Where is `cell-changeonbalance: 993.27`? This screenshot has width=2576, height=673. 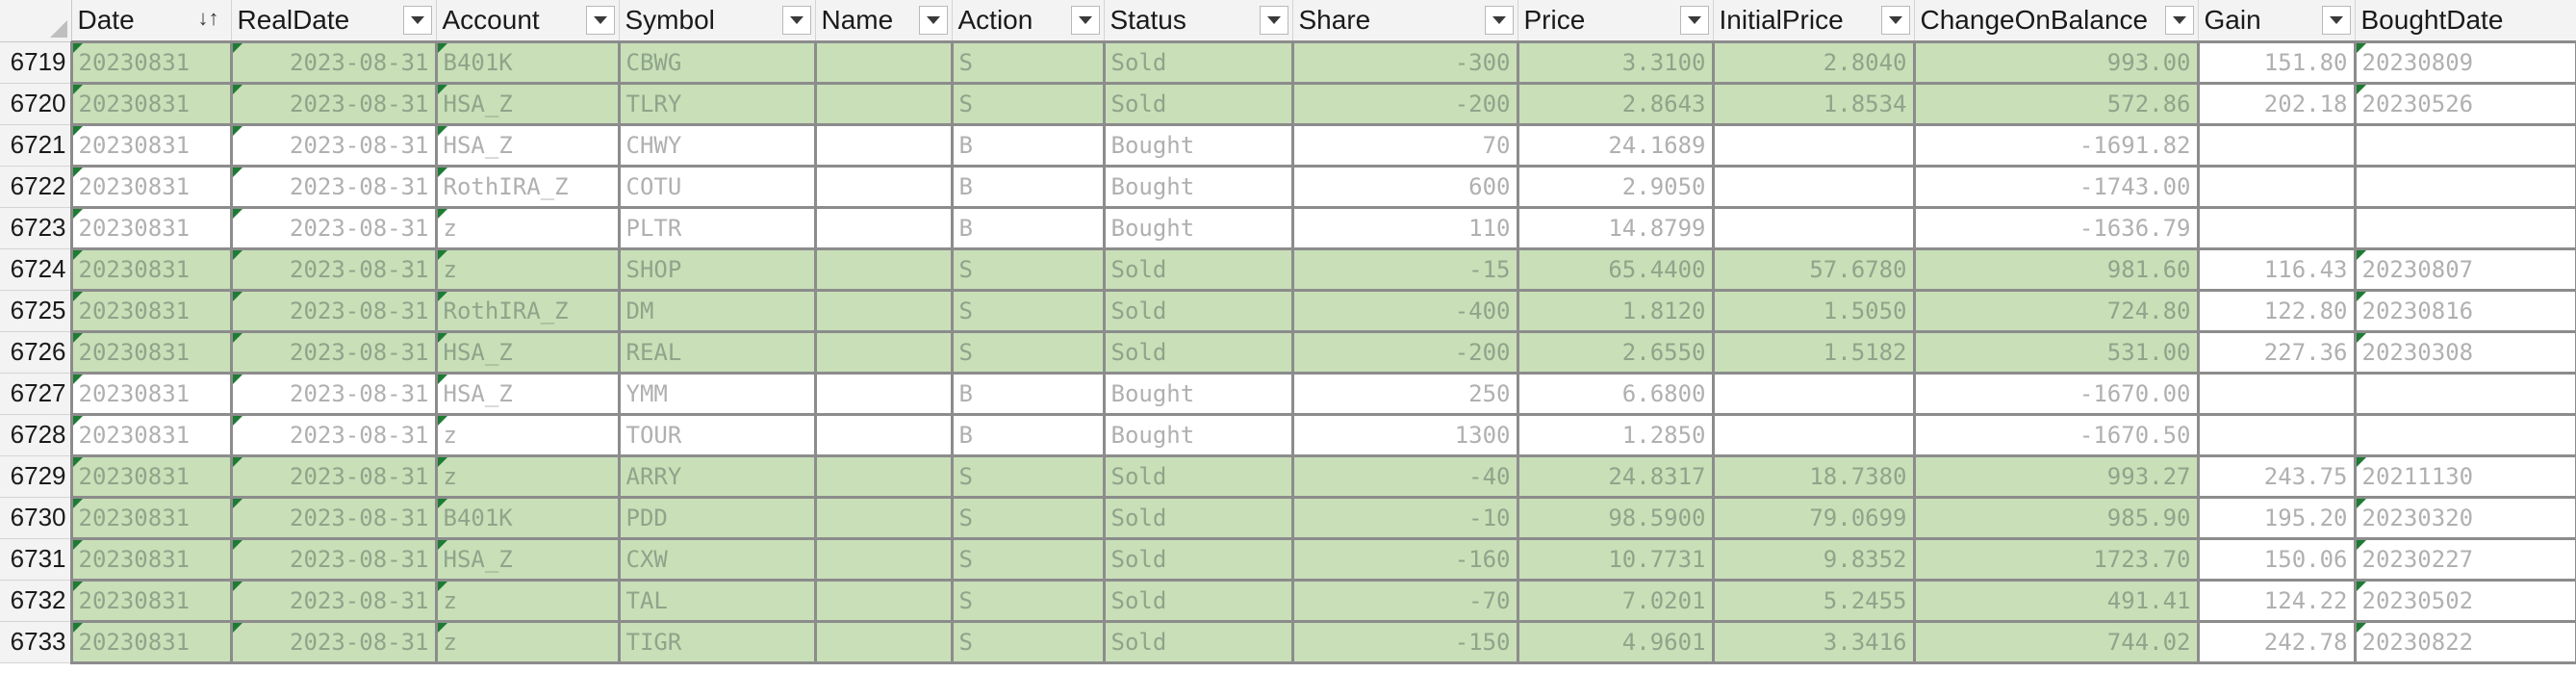 cell-changeonbalance: 993.27 is located at coordinates (2056, 476).